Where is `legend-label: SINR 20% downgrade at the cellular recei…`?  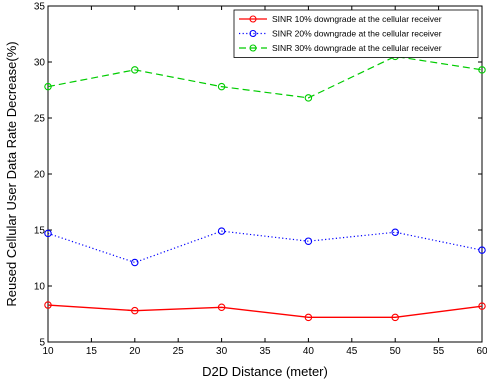 legend-label: SINR 20% downgrade at the cellular recei… is located at coordinates (357, 34).